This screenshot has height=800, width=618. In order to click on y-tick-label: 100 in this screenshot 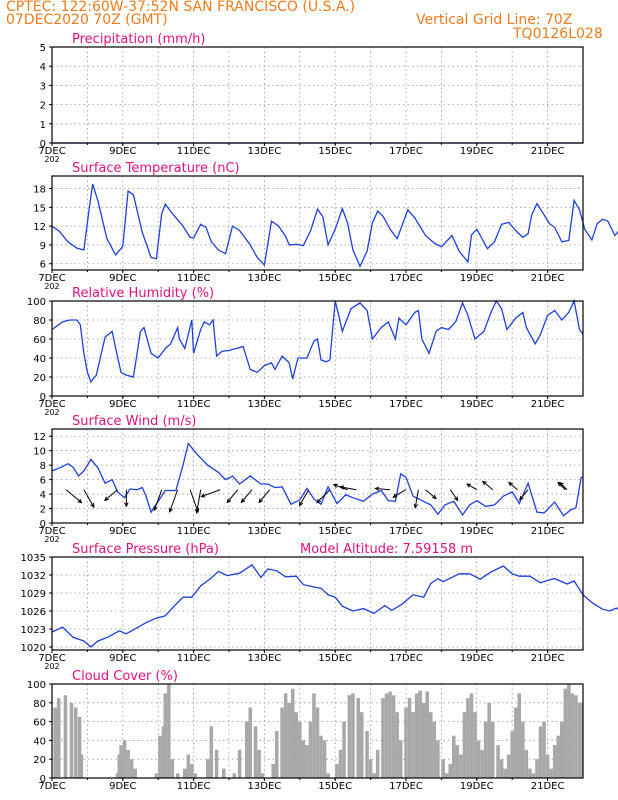, I will do `click(36, 302)`.